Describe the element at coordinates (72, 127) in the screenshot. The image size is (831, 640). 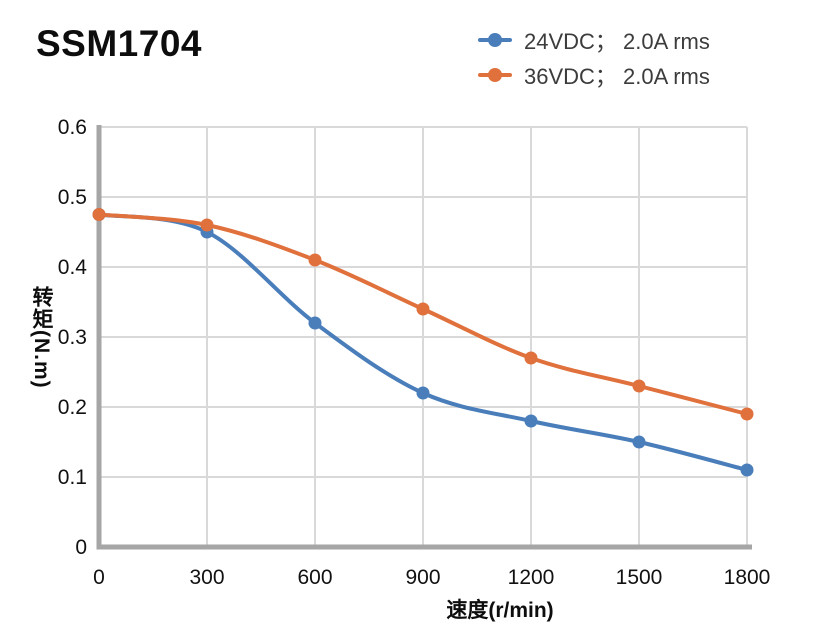
I see `y-tick-label: 0.6` at that location.